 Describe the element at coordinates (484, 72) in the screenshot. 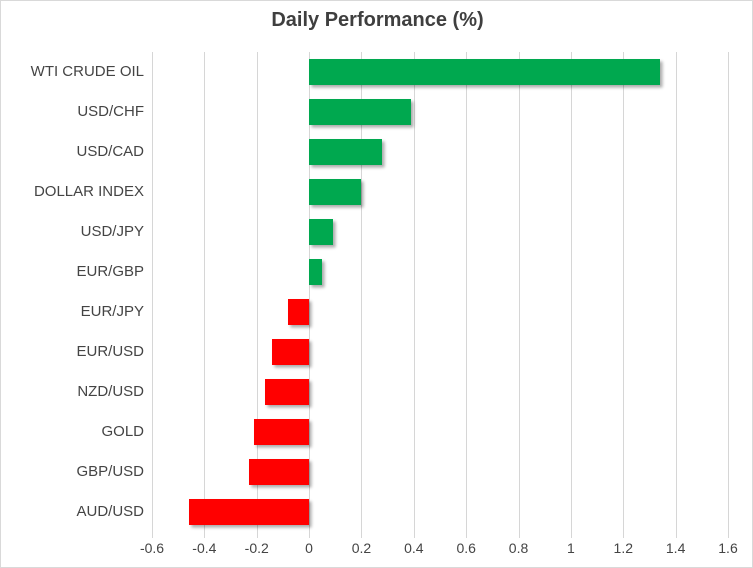

I see `bar-wti-crude-oil` at that location.